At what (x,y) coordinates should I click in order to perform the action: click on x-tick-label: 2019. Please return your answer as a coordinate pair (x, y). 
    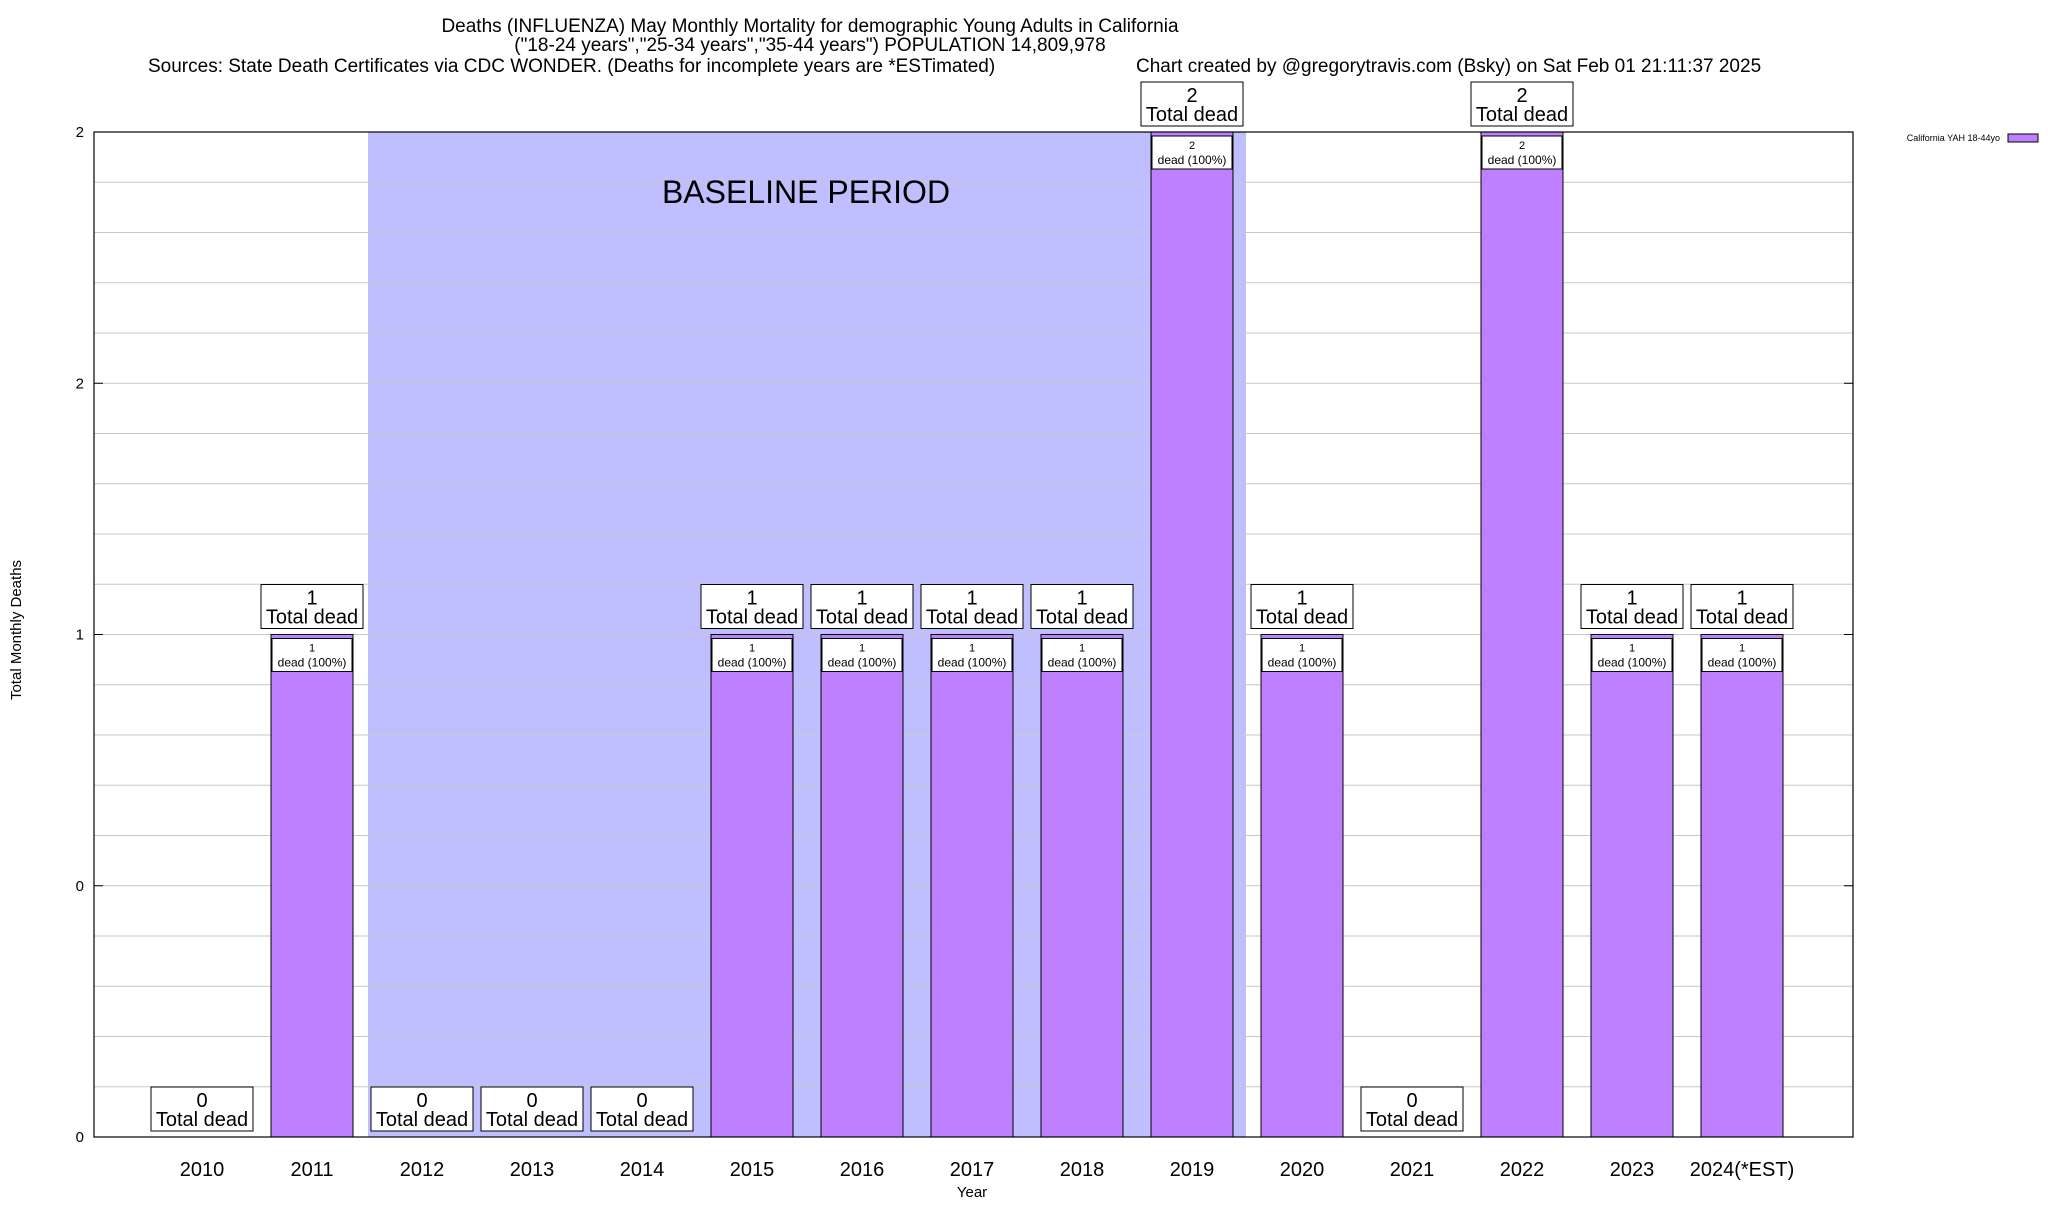
    Looking at the image, I should click on (1192, 1170).